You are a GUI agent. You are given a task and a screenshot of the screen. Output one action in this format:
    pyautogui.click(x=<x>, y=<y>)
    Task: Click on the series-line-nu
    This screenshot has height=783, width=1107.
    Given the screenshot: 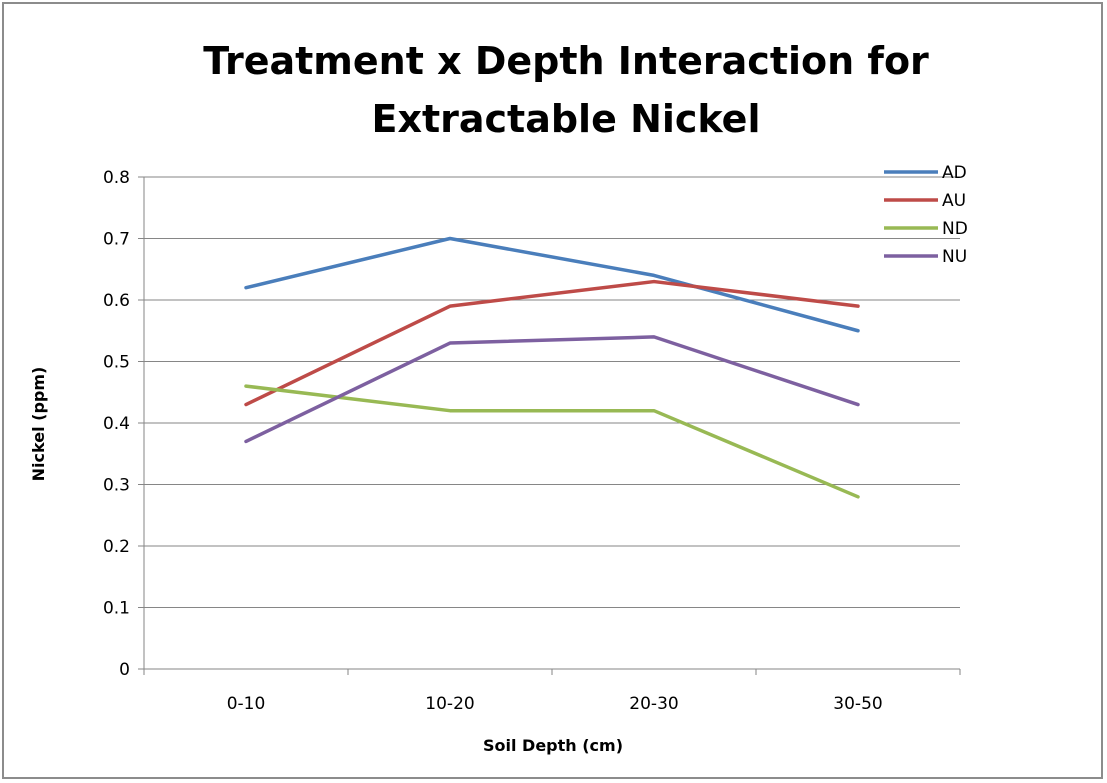 What is the action you would take?
    pyautogui.click(x=552, y=389)
    